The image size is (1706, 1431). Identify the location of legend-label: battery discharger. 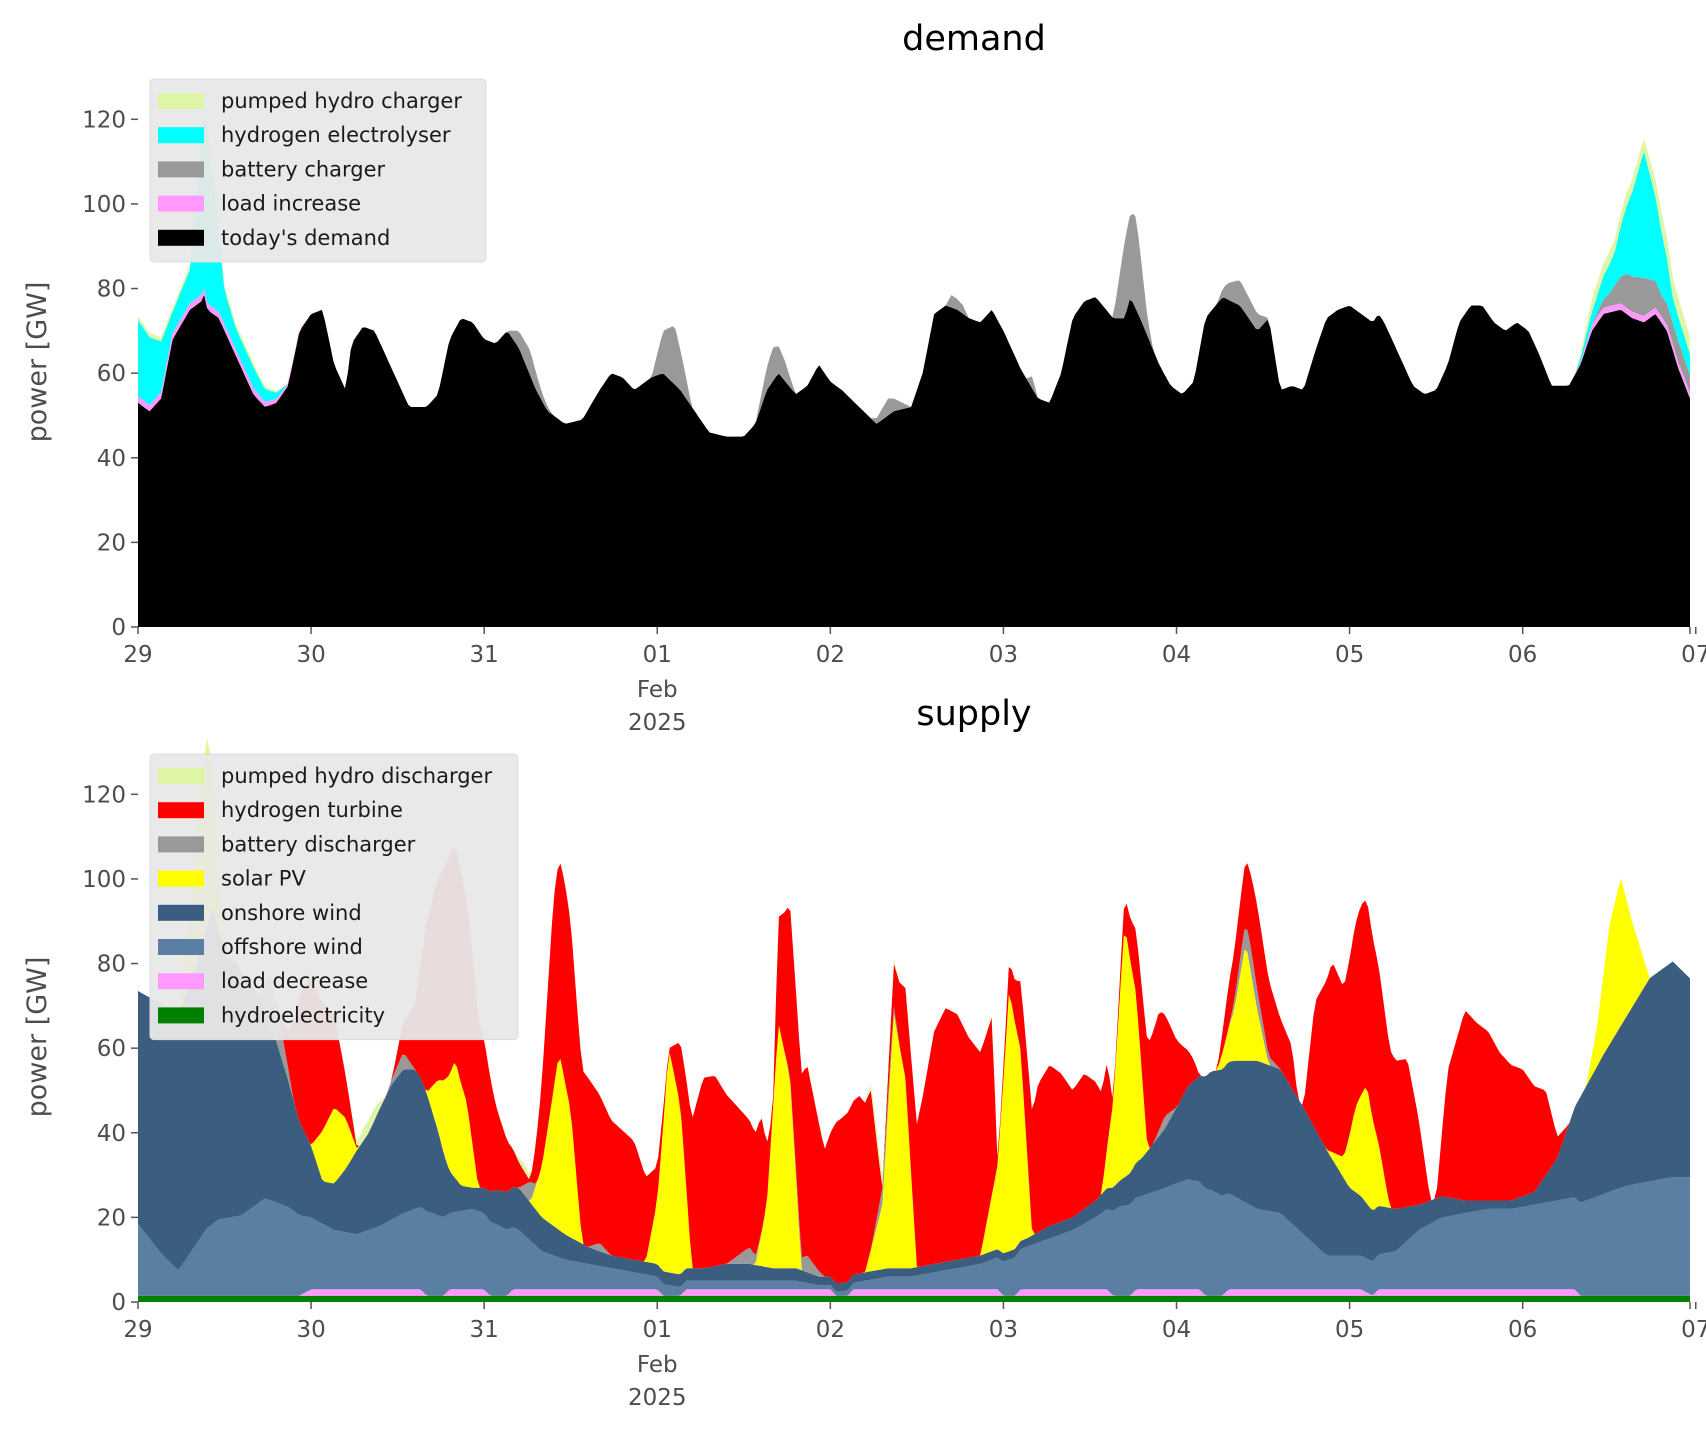
(318, 844).